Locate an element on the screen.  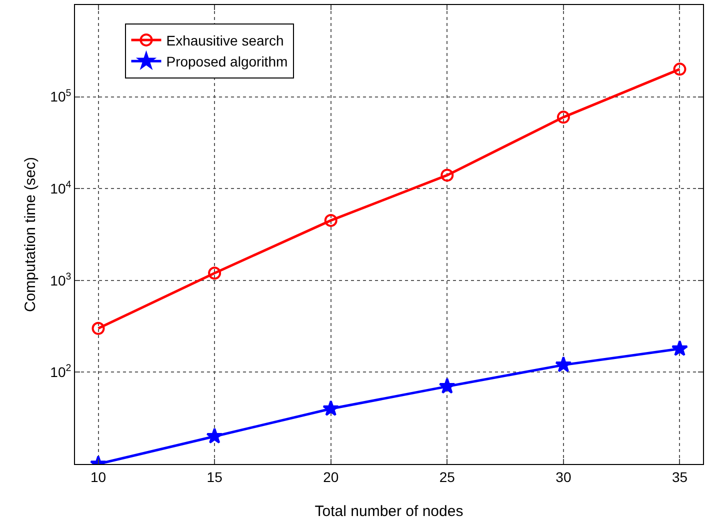
x-tick-label: 35 is located at coordinates (680, 476).